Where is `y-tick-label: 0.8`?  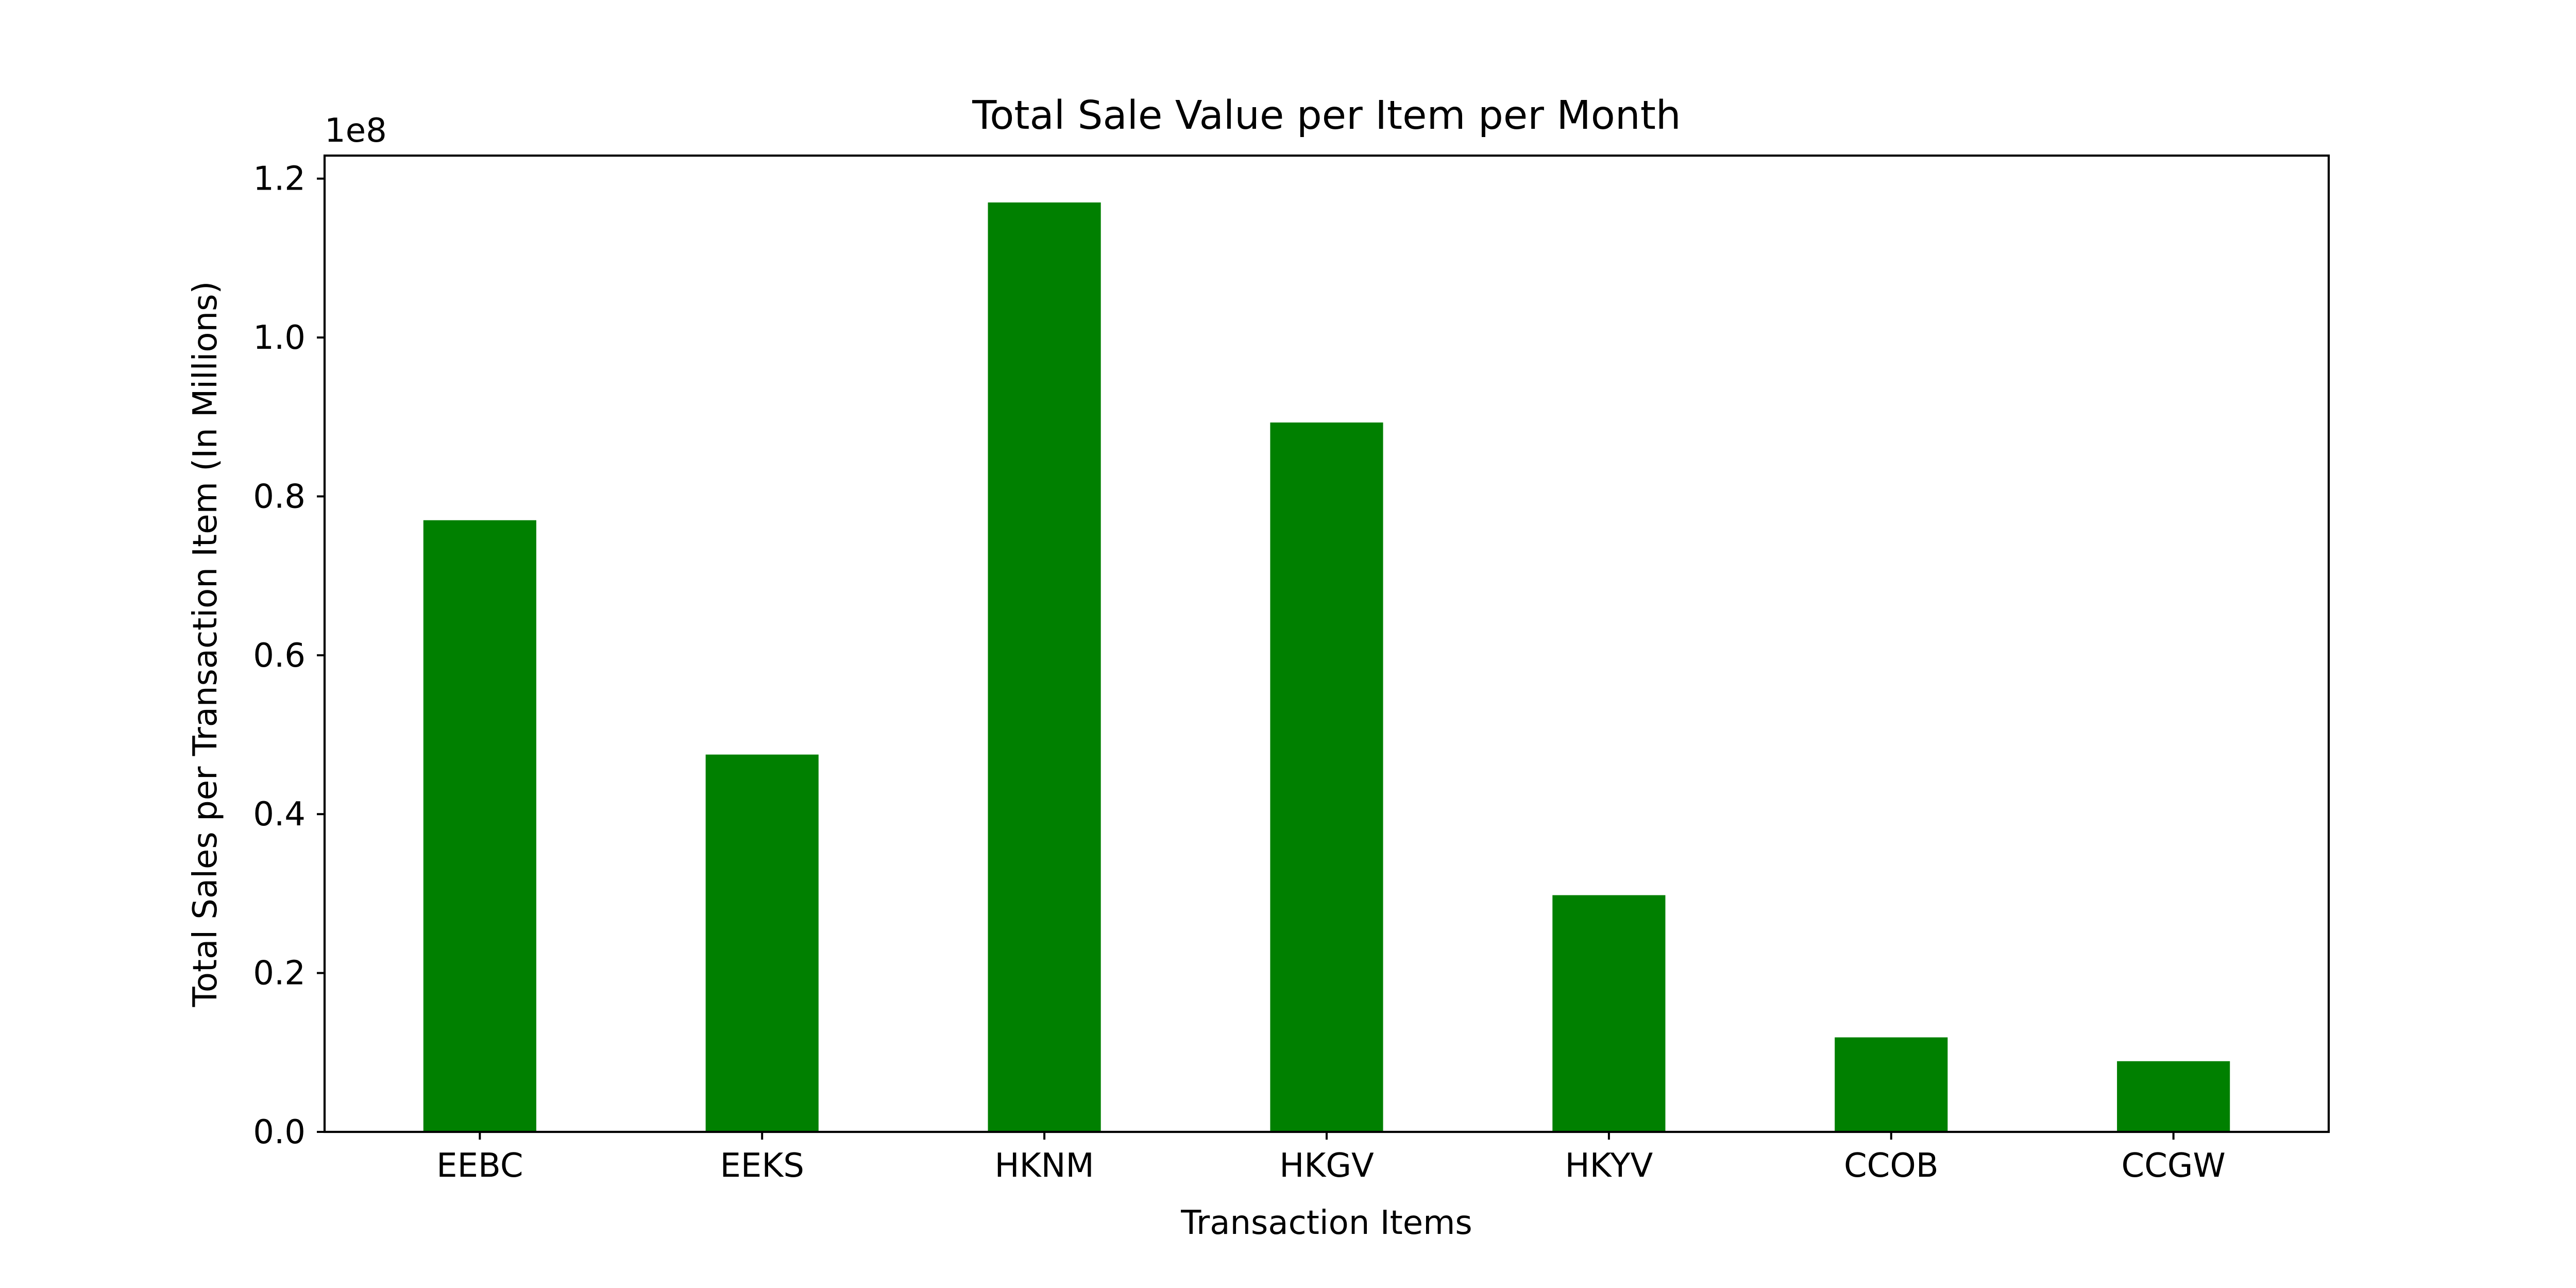 y-tick-label: 0.8 is located at coordinates (279, 497).